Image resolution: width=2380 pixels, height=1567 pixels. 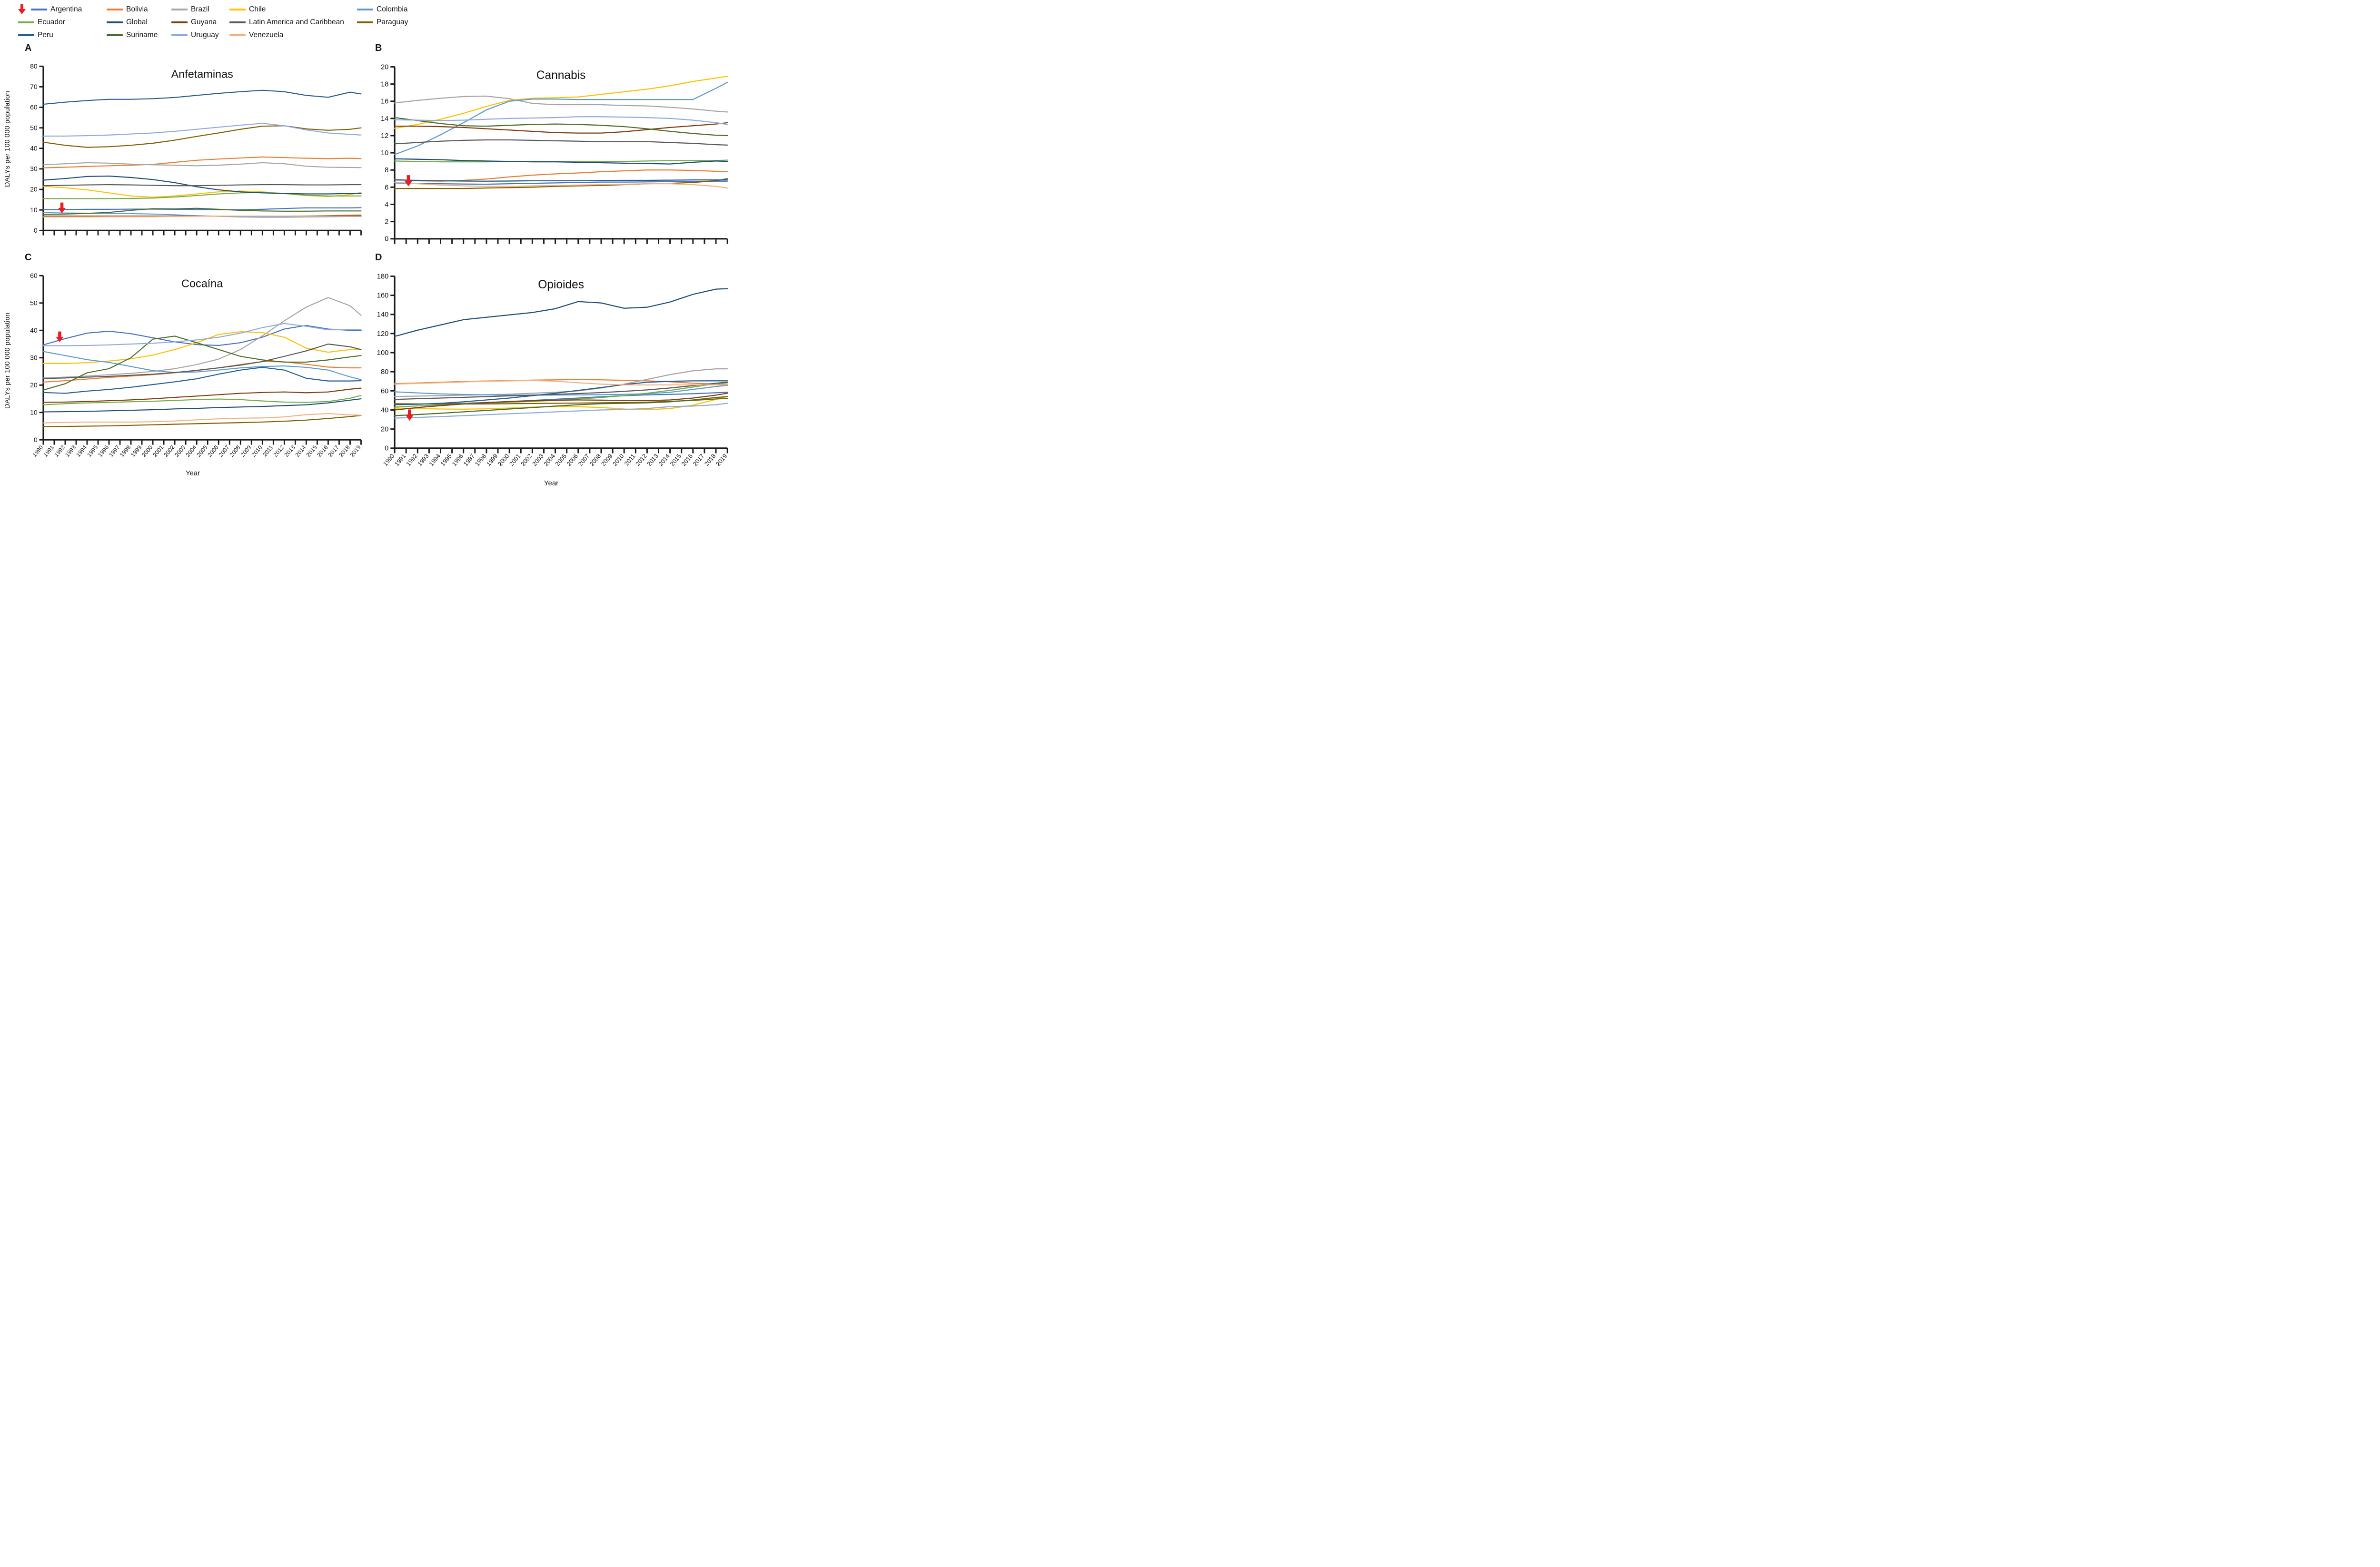 What do you see at coordinates (200, 35) in the screenshot?
I see `legend-item-uruguay: Uruguay` at bounding box center [200, 35].